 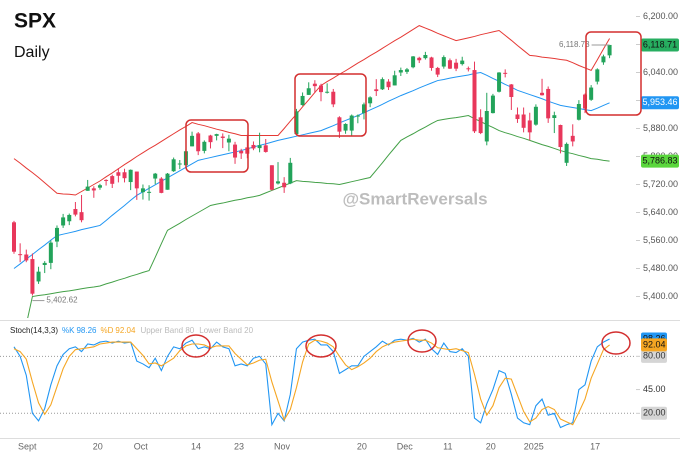 What do you see at coordinates (654, 338) in the screenshot?
I see `value-box-label: 98.26` at bounding box center [654, 338].